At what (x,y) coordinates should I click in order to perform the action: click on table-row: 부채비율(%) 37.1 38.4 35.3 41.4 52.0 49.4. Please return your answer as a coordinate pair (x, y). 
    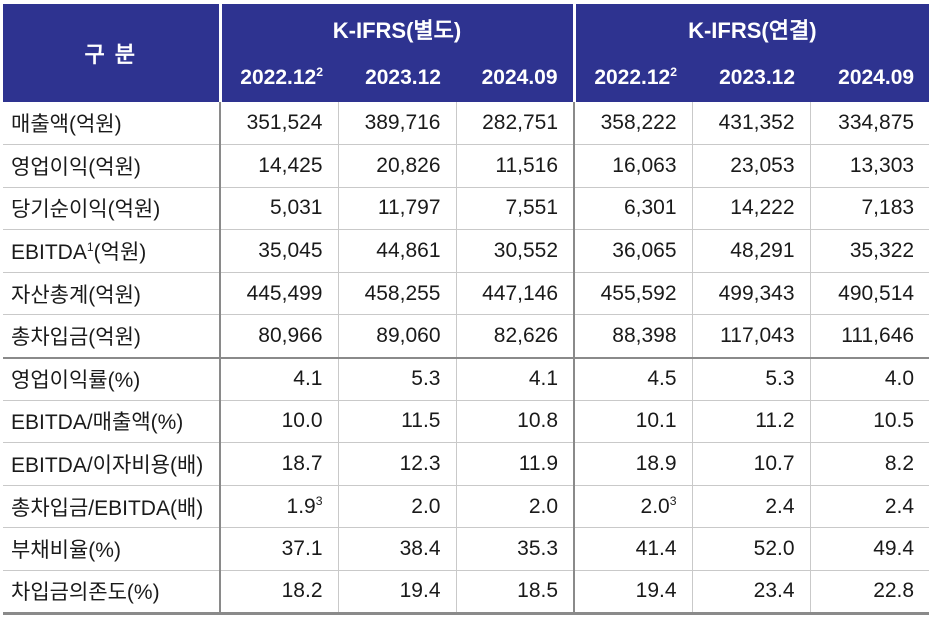
    Looking at the image, I should click on (466, 549).